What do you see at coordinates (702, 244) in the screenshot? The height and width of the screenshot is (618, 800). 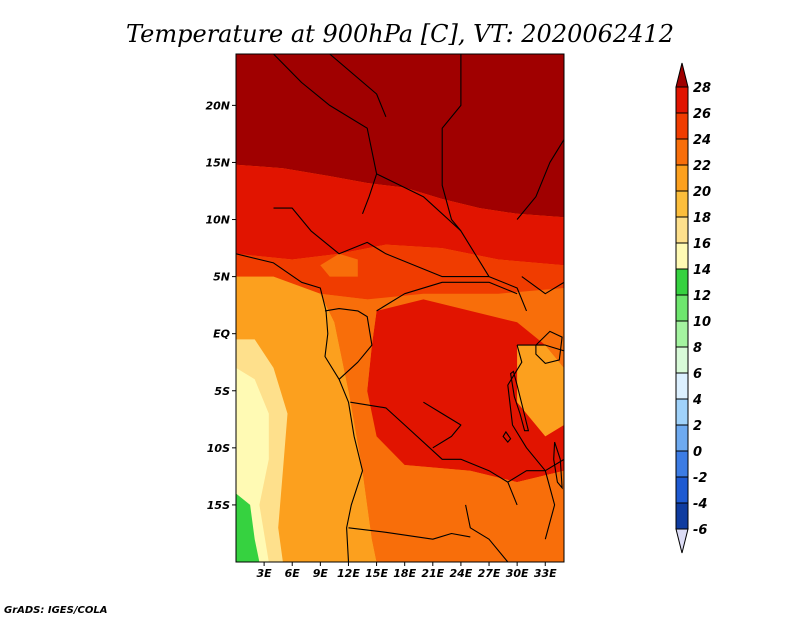 I see `colorbar-label: 16` at bounding box center [702, 244].